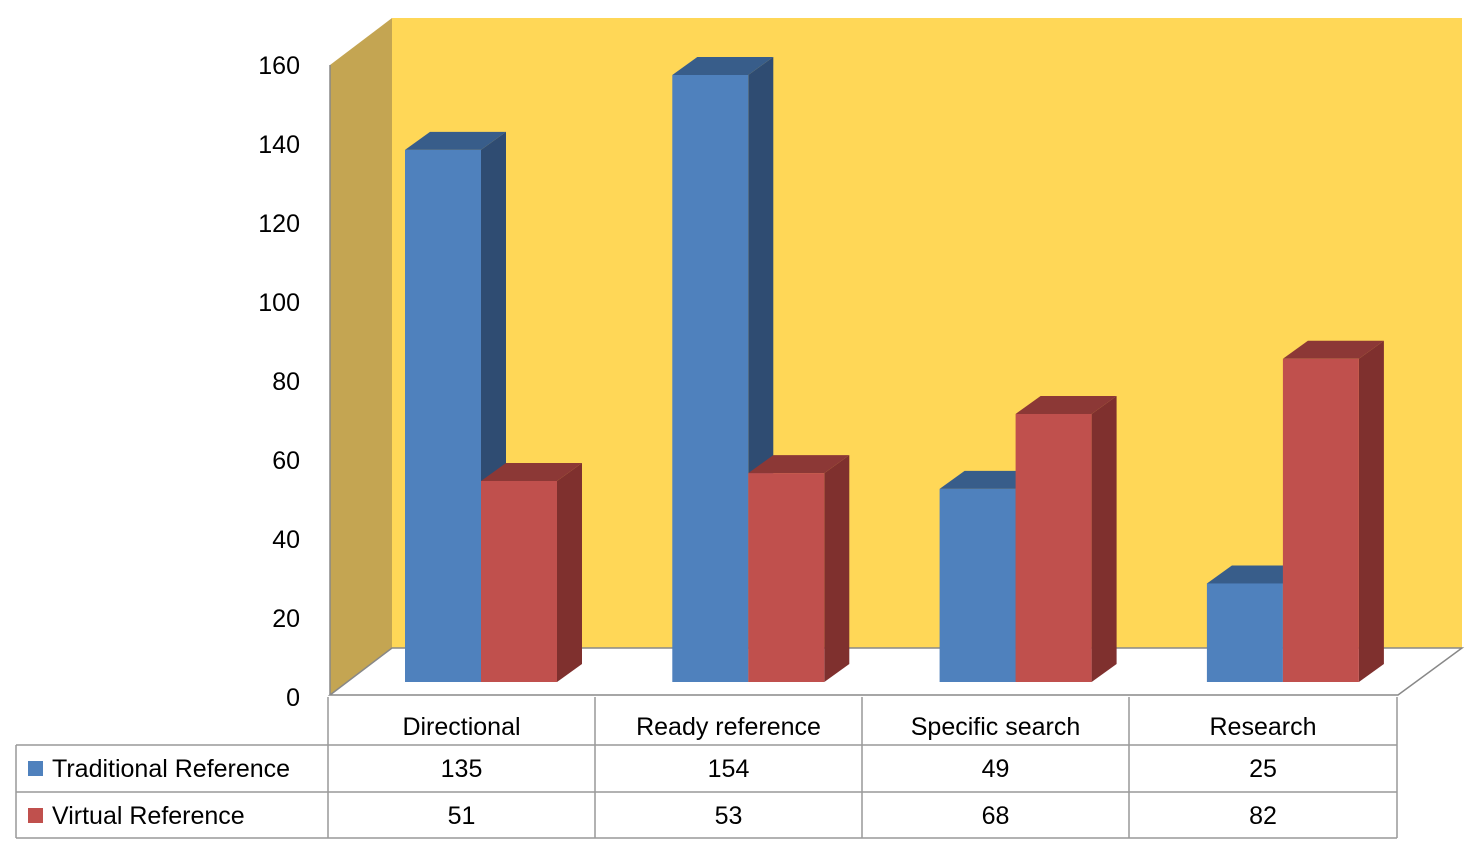 The image size is (1480, 861). Describe the element at coordinates (462, 816) in the screenshot. I see `data-table-value: 51` at that location.